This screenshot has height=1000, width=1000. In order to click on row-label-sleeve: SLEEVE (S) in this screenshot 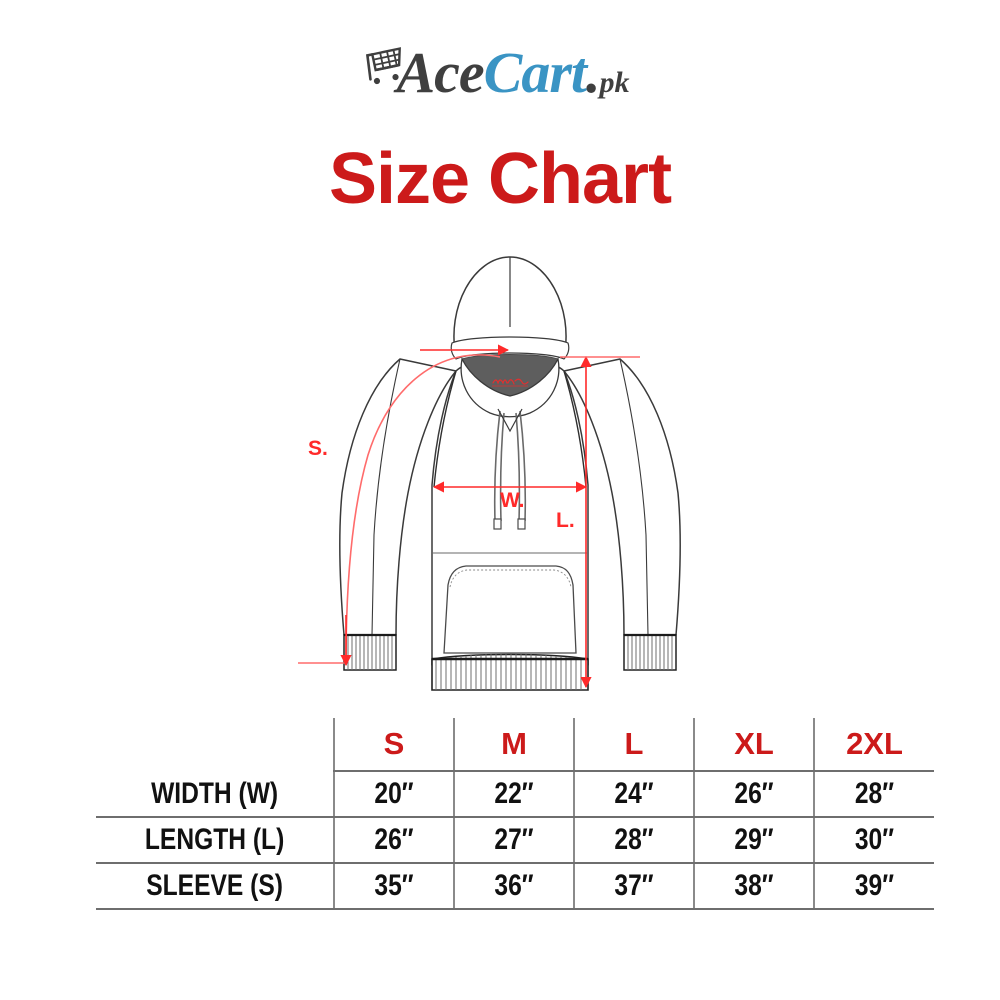, I will do `click(215, 886)`.